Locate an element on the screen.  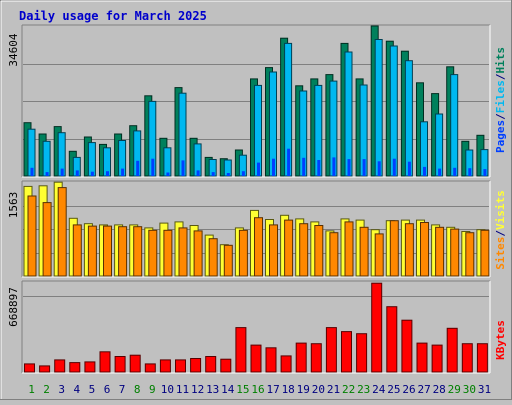
x-tick-label: 9 is located at coordinates (152, 389).